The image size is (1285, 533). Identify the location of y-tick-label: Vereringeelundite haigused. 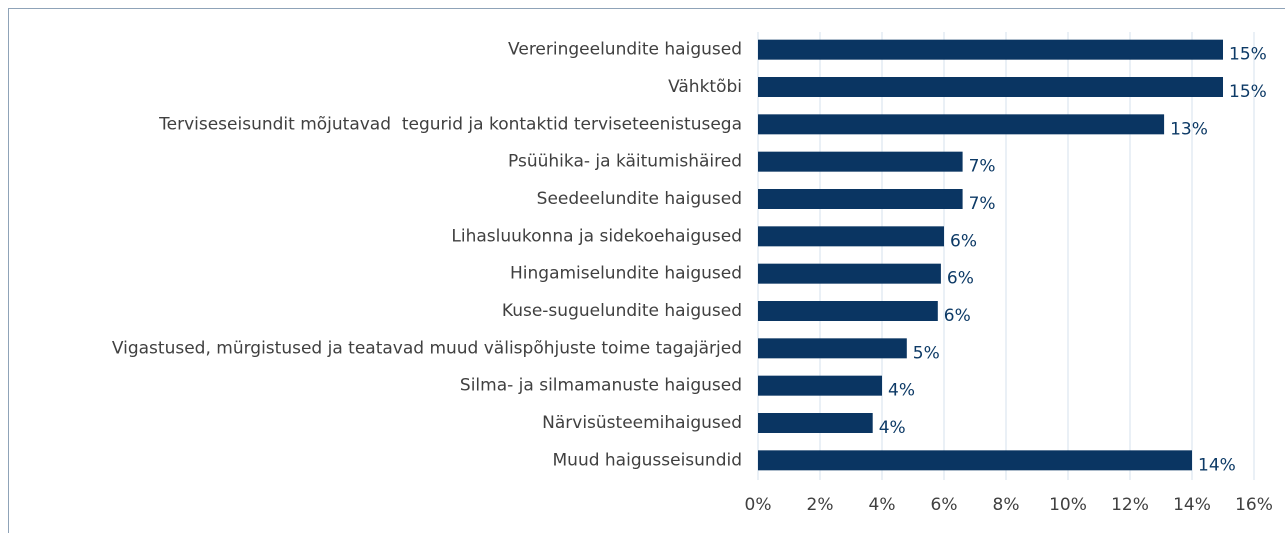
(625, 50).